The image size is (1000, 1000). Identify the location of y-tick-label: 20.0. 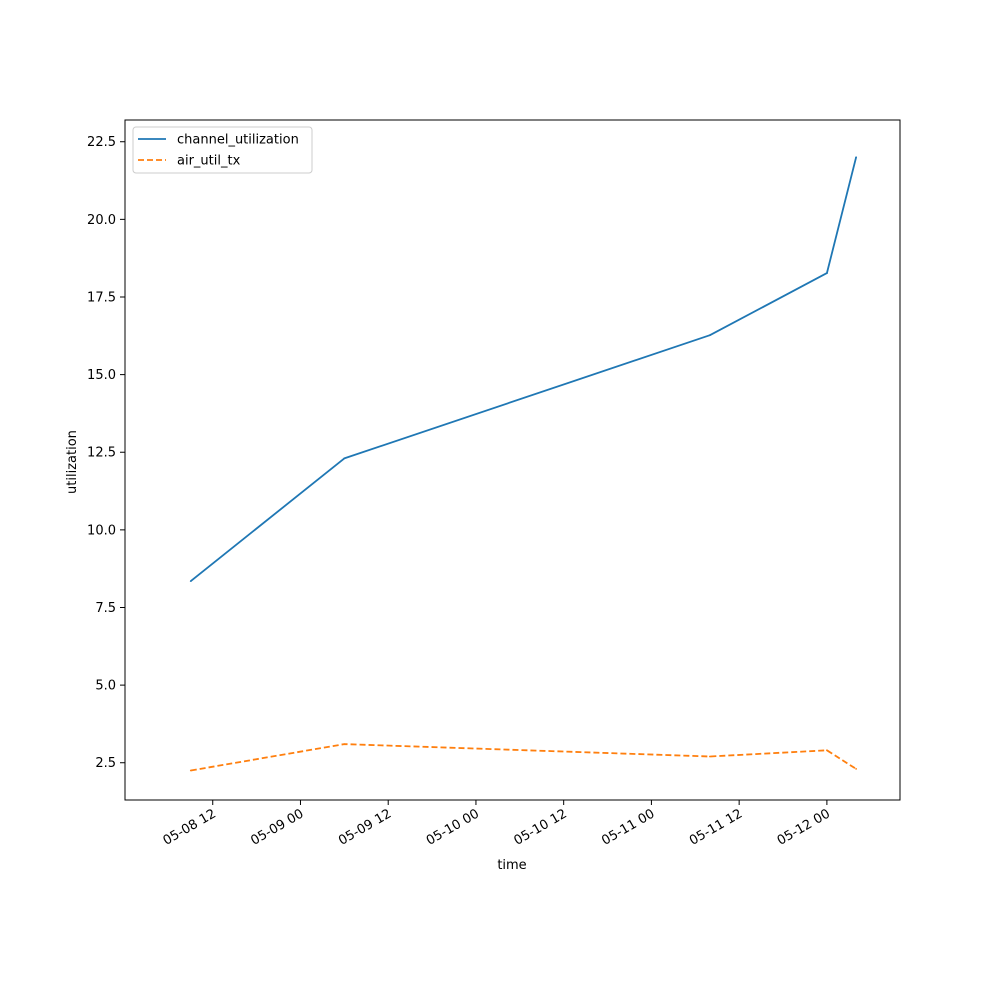
(101, 220).